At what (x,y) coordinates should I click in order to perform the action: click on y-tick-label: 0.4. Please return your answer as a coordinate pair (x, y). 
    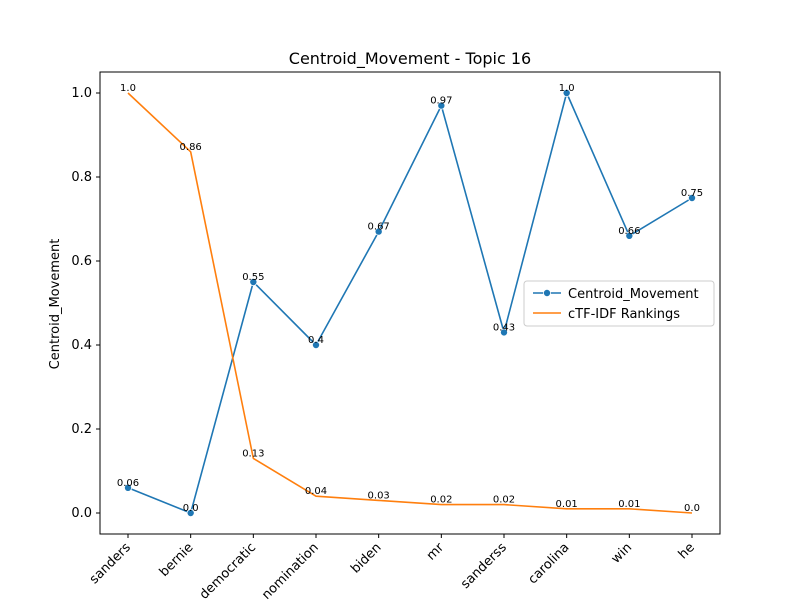
    Looking at the image, I should click on (81, 345).